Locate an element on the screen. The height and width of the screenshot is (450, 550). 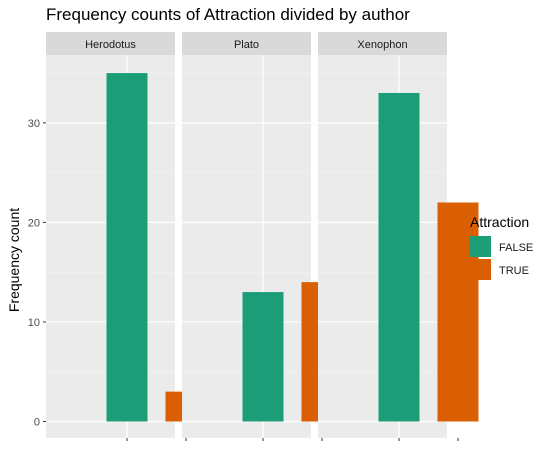
y-axis-title: Frequency count is located at coordinates (14, 260).